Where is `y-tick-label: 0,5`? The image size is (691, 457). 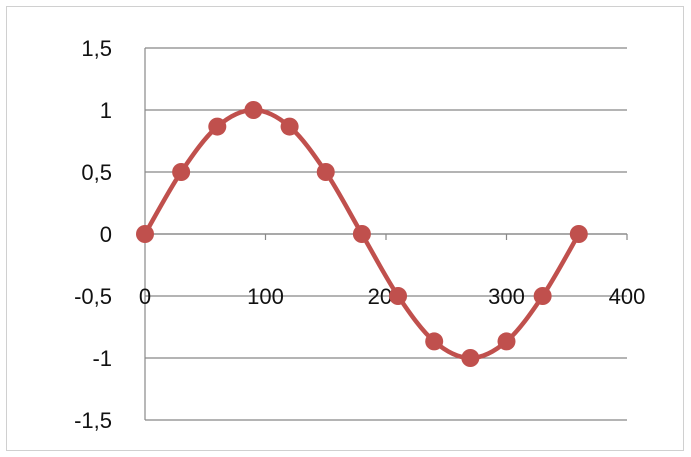
y-tick-label: 0,5 is located at coordinates (96, 172).